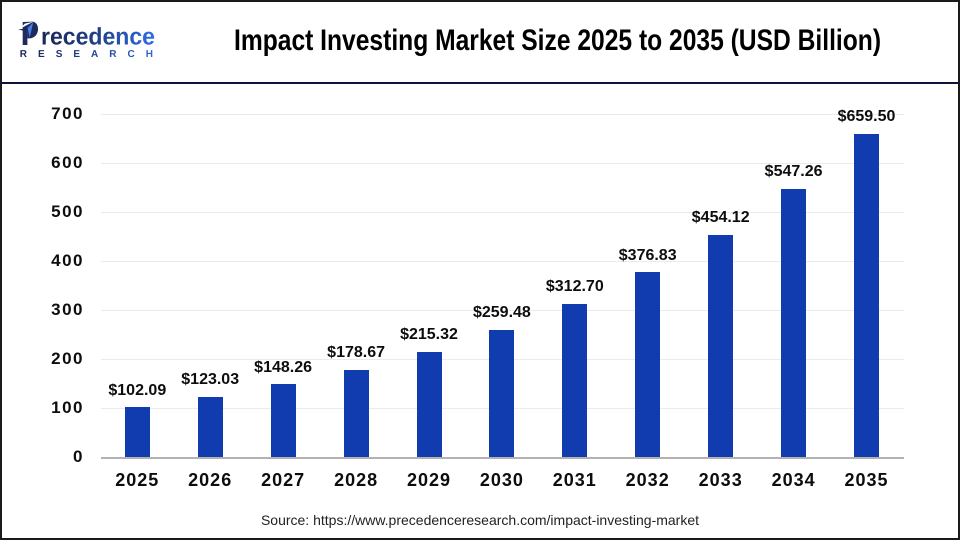  What do you see at coordinates (98, 37) in the screenshot?
I see `svg-text: recedence` at bounding box center [98, 37].